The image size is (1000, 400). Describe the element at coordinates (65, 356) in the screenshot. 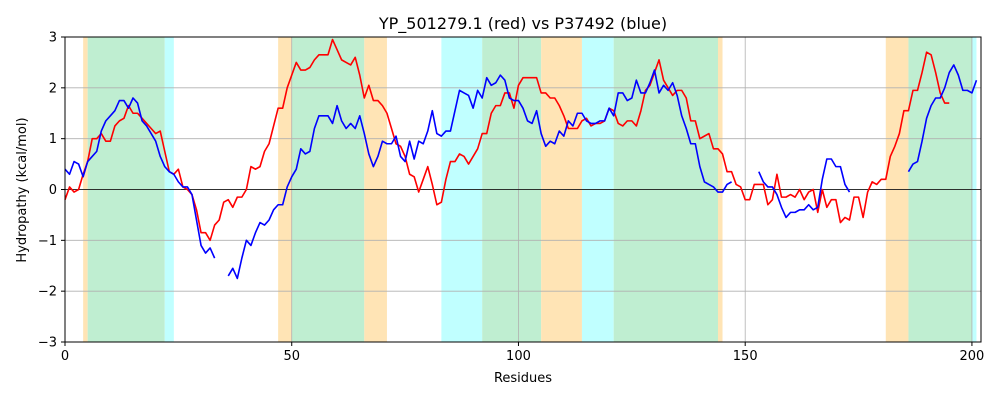

I see `x-tick-label: 0` at that location.